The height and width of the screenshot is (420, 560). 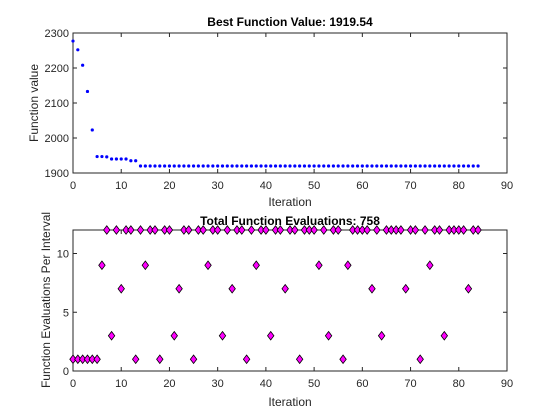 What do you see at coordinates (57, 34) in the screenshot?
I see `y-tick-label: 2300` at bounding box center [57, 34].